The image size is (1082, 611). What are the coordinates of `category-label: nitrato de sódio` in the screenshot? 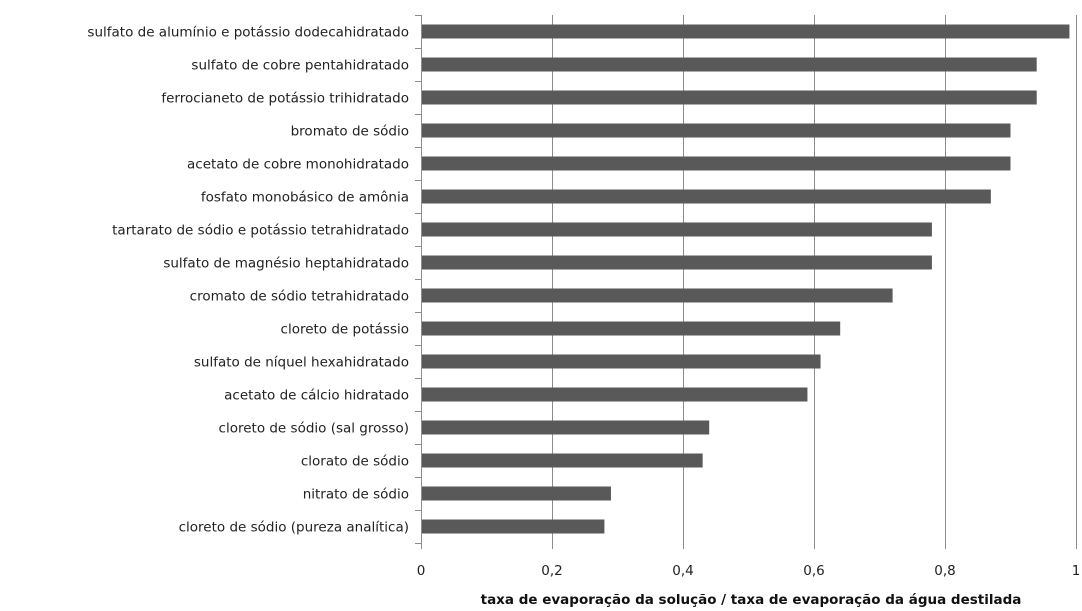 It's located at (356, 495).